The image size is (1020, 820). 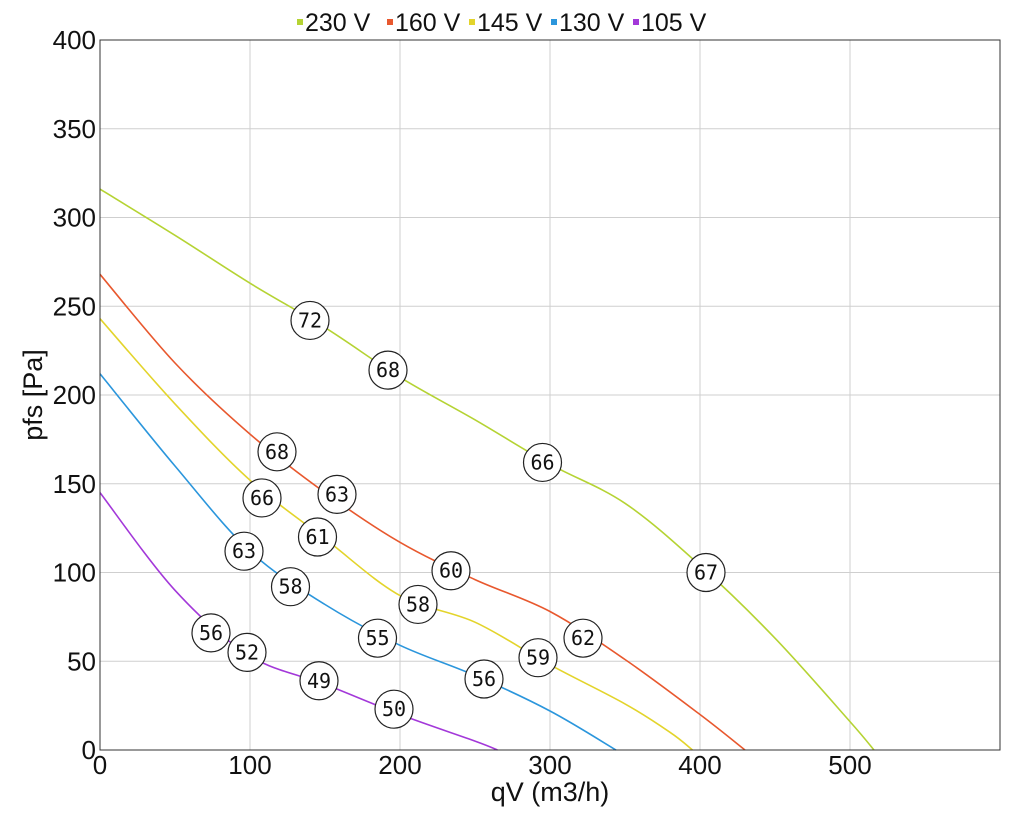 I want to click on legend-label: 160 V, so click(x=428, y=23).